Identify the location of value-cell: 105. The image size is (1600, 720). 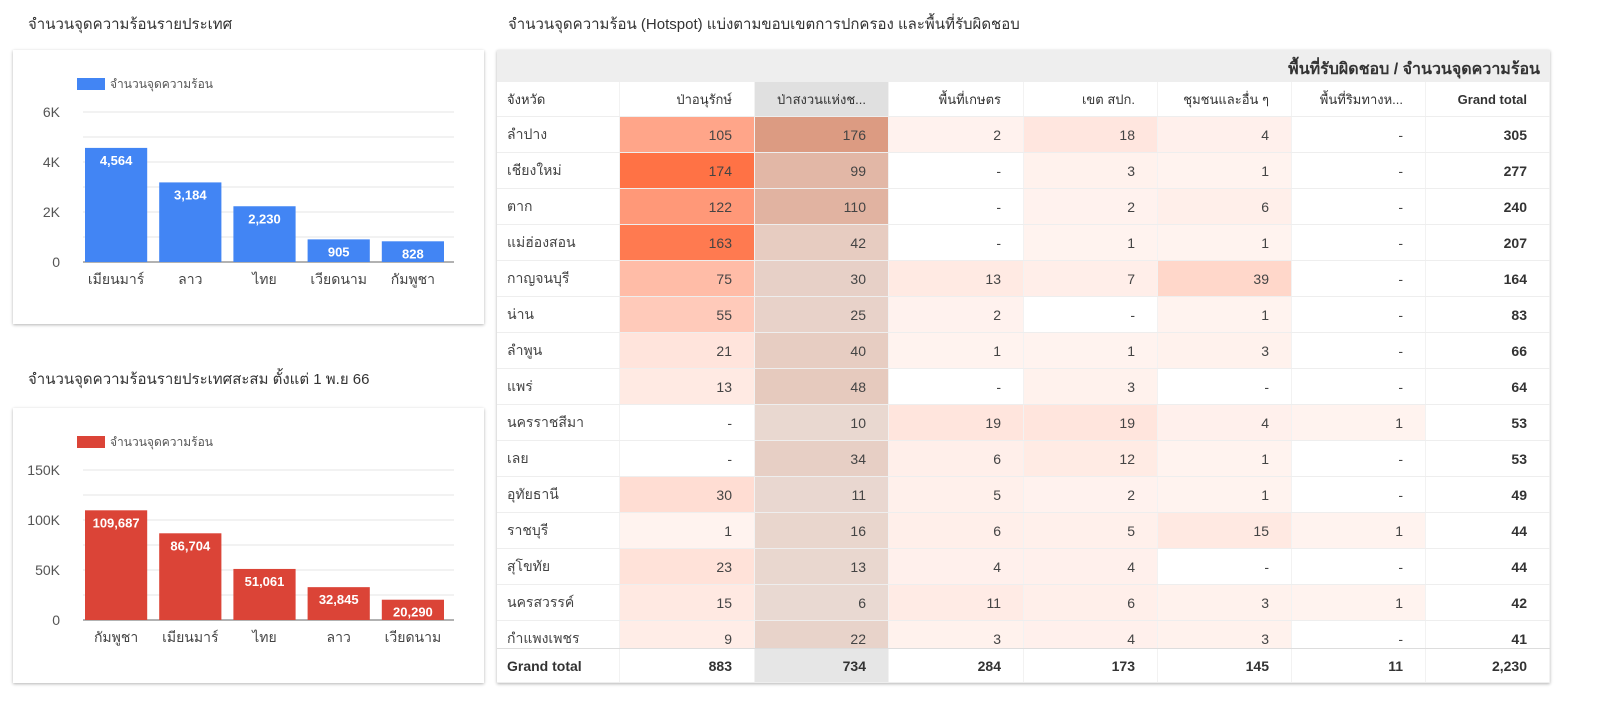
(687, 134).